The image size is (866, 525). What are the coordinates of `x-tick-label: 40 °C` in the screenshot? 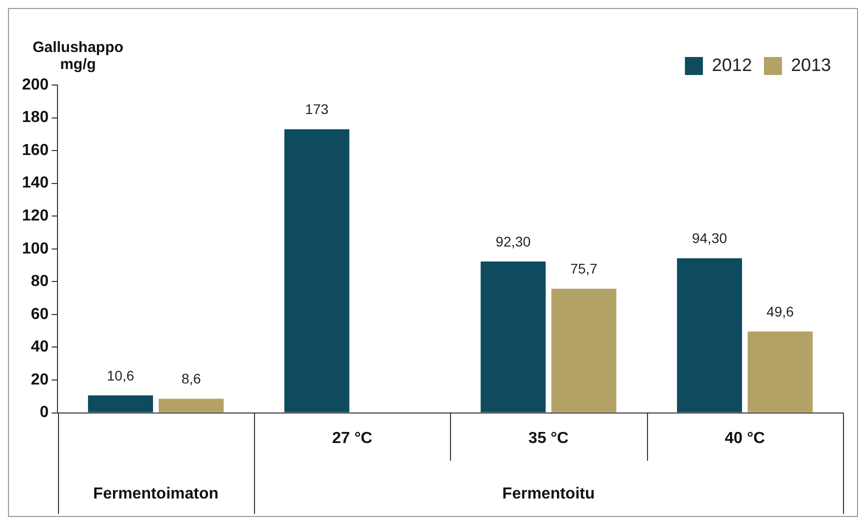 It's located at (745, 438).